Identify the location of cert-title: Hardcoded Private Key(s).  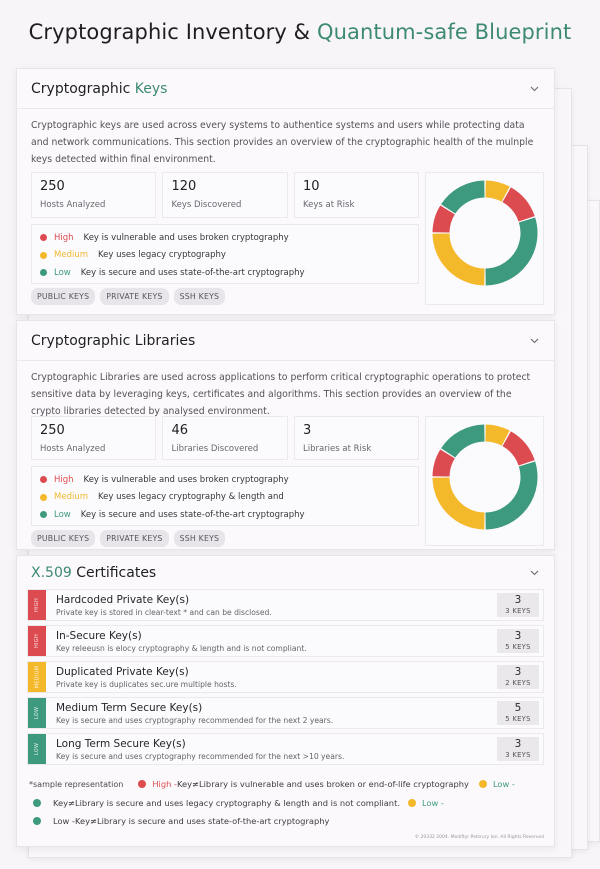
(123, 600).